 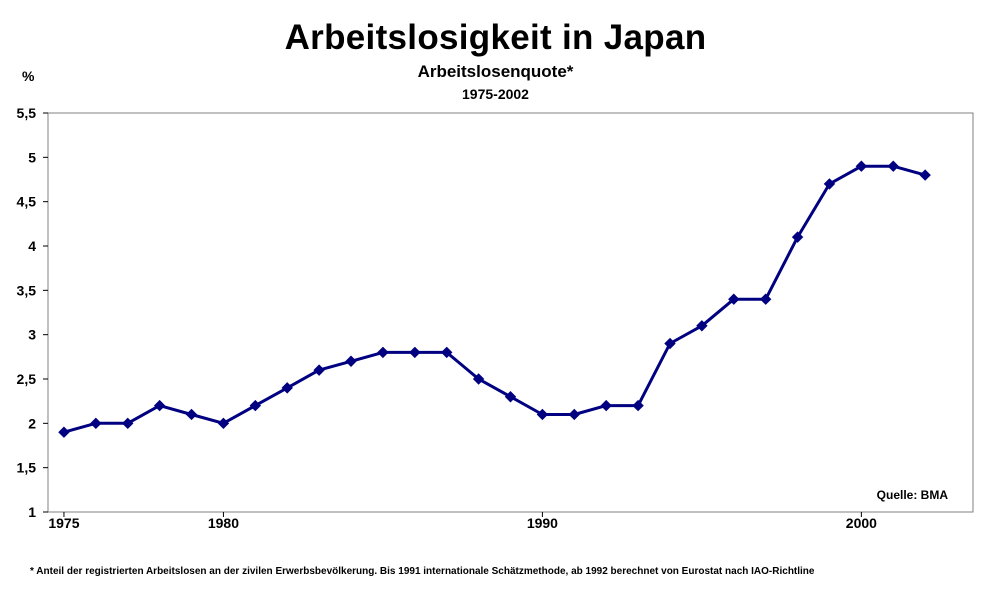 I want to click on y-tick-label: 5,5, so click(x=27, y=113).